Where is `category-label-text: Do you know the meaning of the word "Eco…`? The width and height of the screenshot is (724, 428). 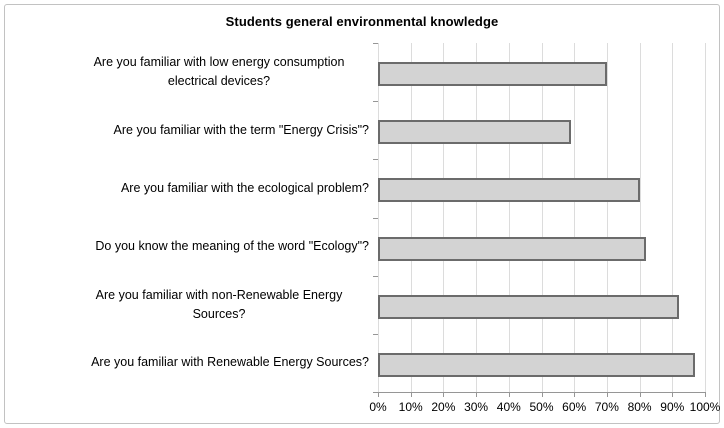 category-label-text: Do you know the meaning of the word "Eco… is located at coordinates (232, 246).